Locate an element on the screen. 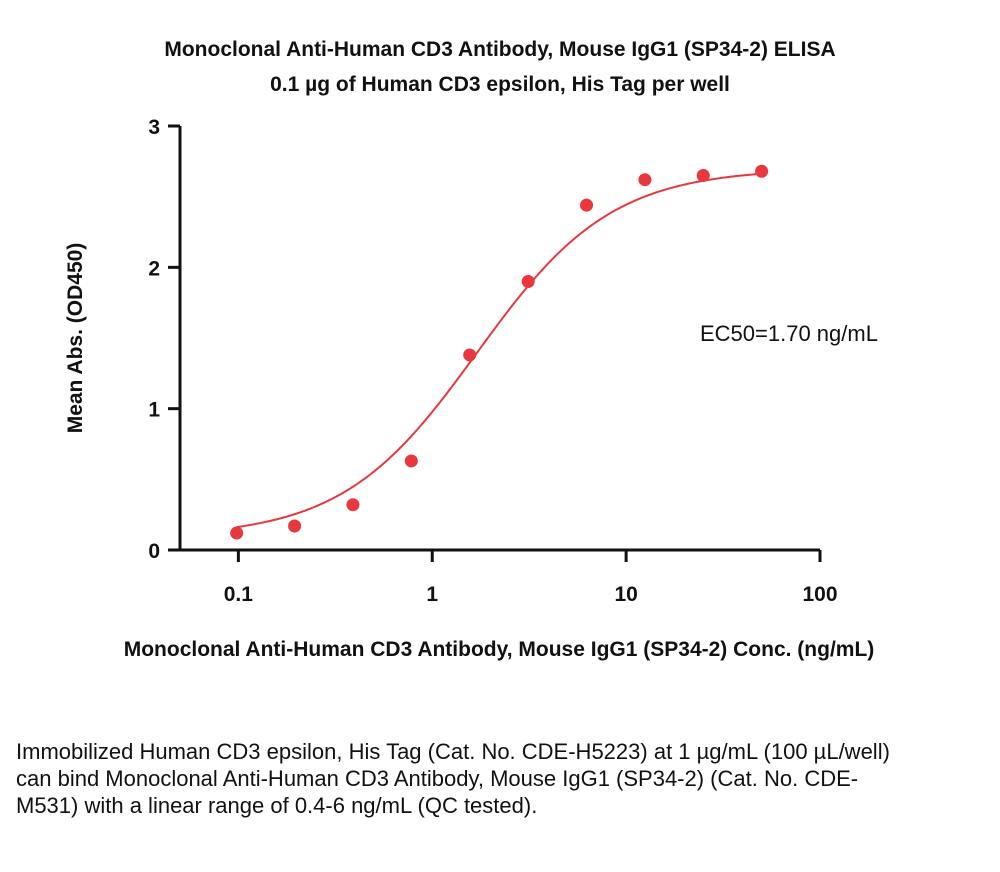 This screenshot has width=1000, height=872. y-tick-label: 2 is located at coordinates (154, 268).